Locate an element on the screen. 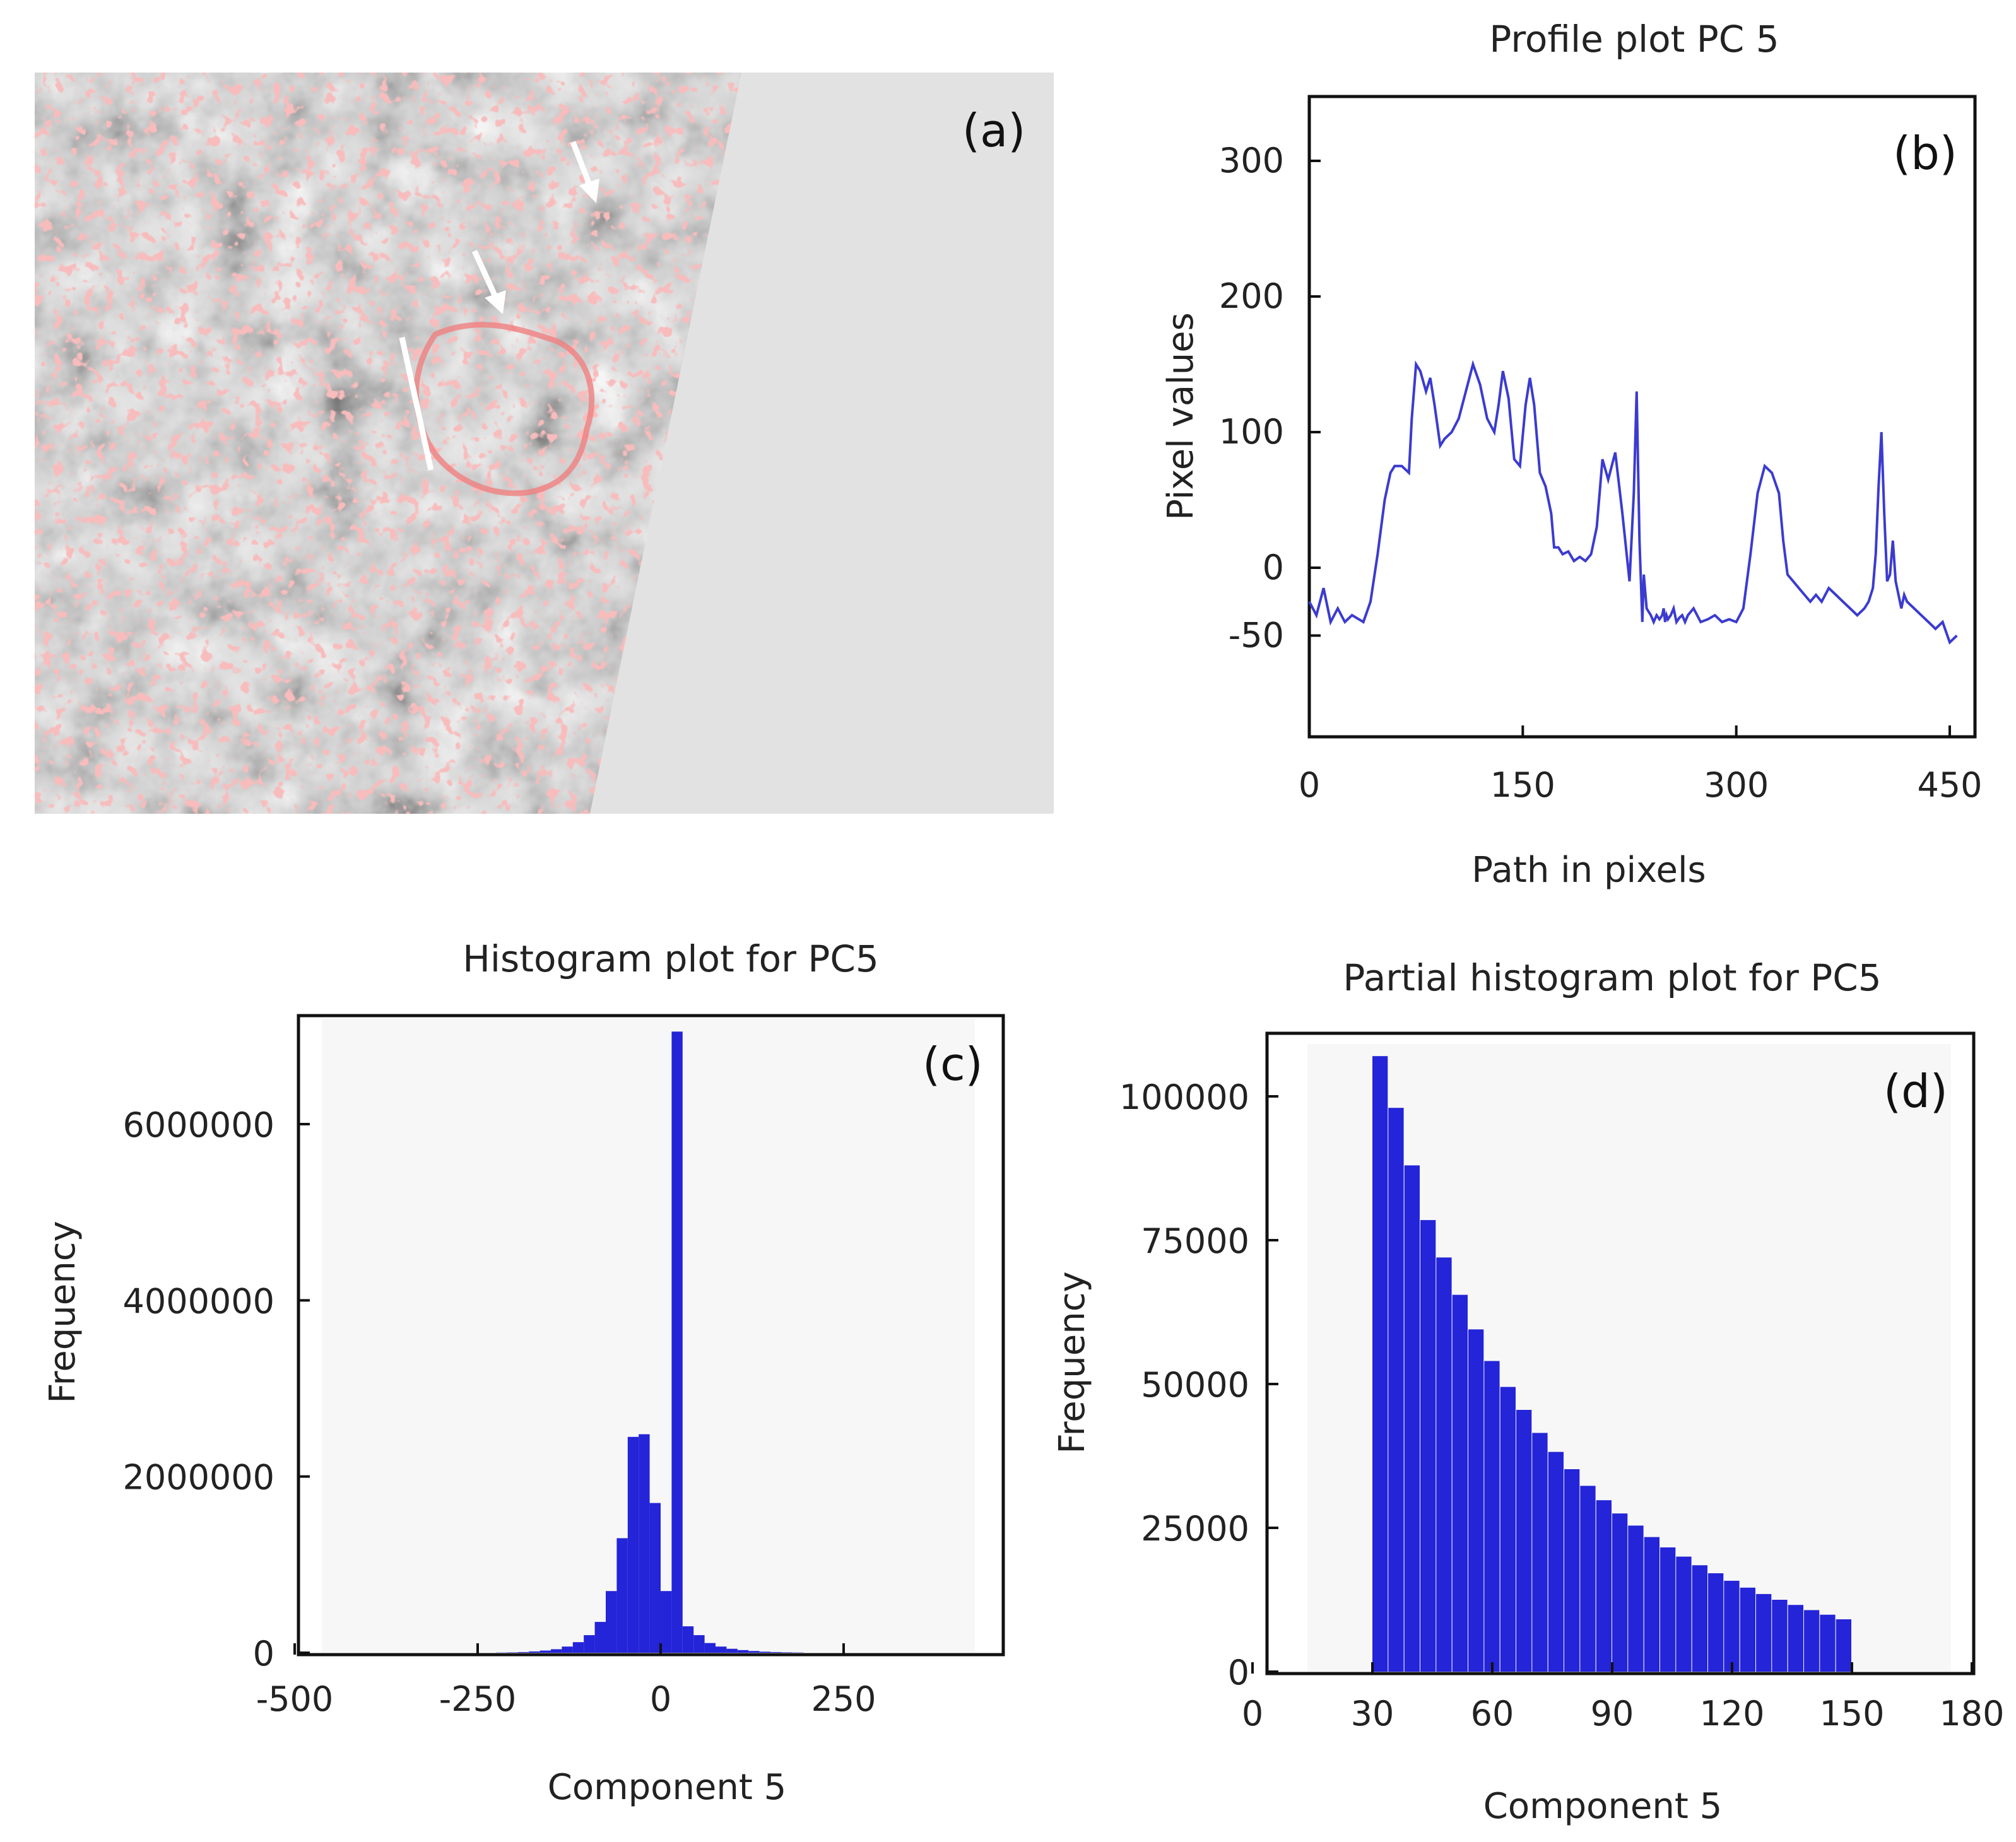 The image size is (2016, 1842). chart-d-xtick-label: 120 is located at coordinates (1731, 1713).